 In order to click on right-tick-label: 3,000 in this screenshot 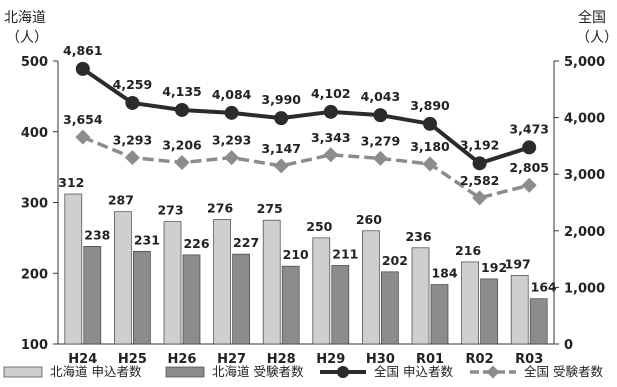, I will do `click(584, 175)`.